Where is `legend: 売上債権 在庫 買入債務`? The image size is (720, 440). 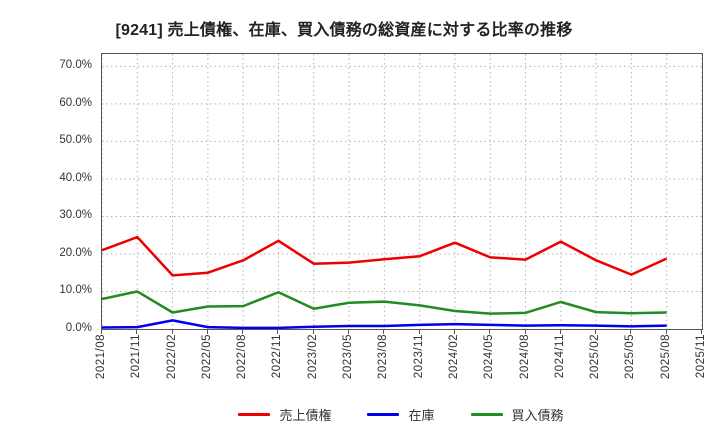 legend: 売上債権 在庫 買入債務 is located at coordinates (401, 414).